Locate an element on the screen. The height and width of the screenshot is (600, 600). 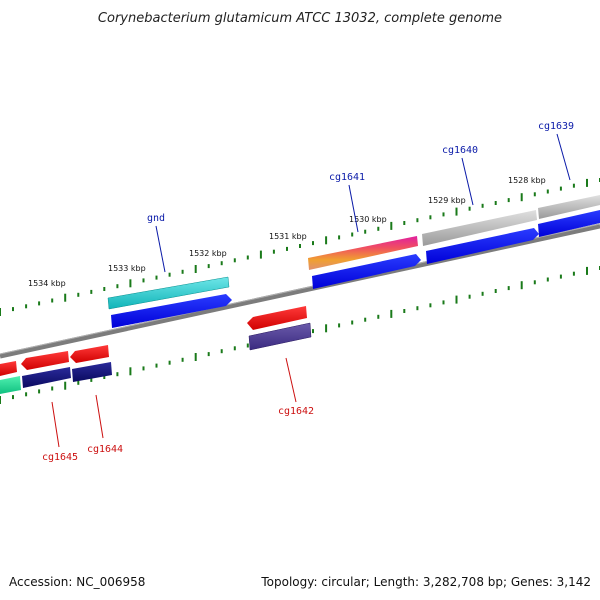
feature-rainbow-cg1641 is located at coordinates (363, 253).